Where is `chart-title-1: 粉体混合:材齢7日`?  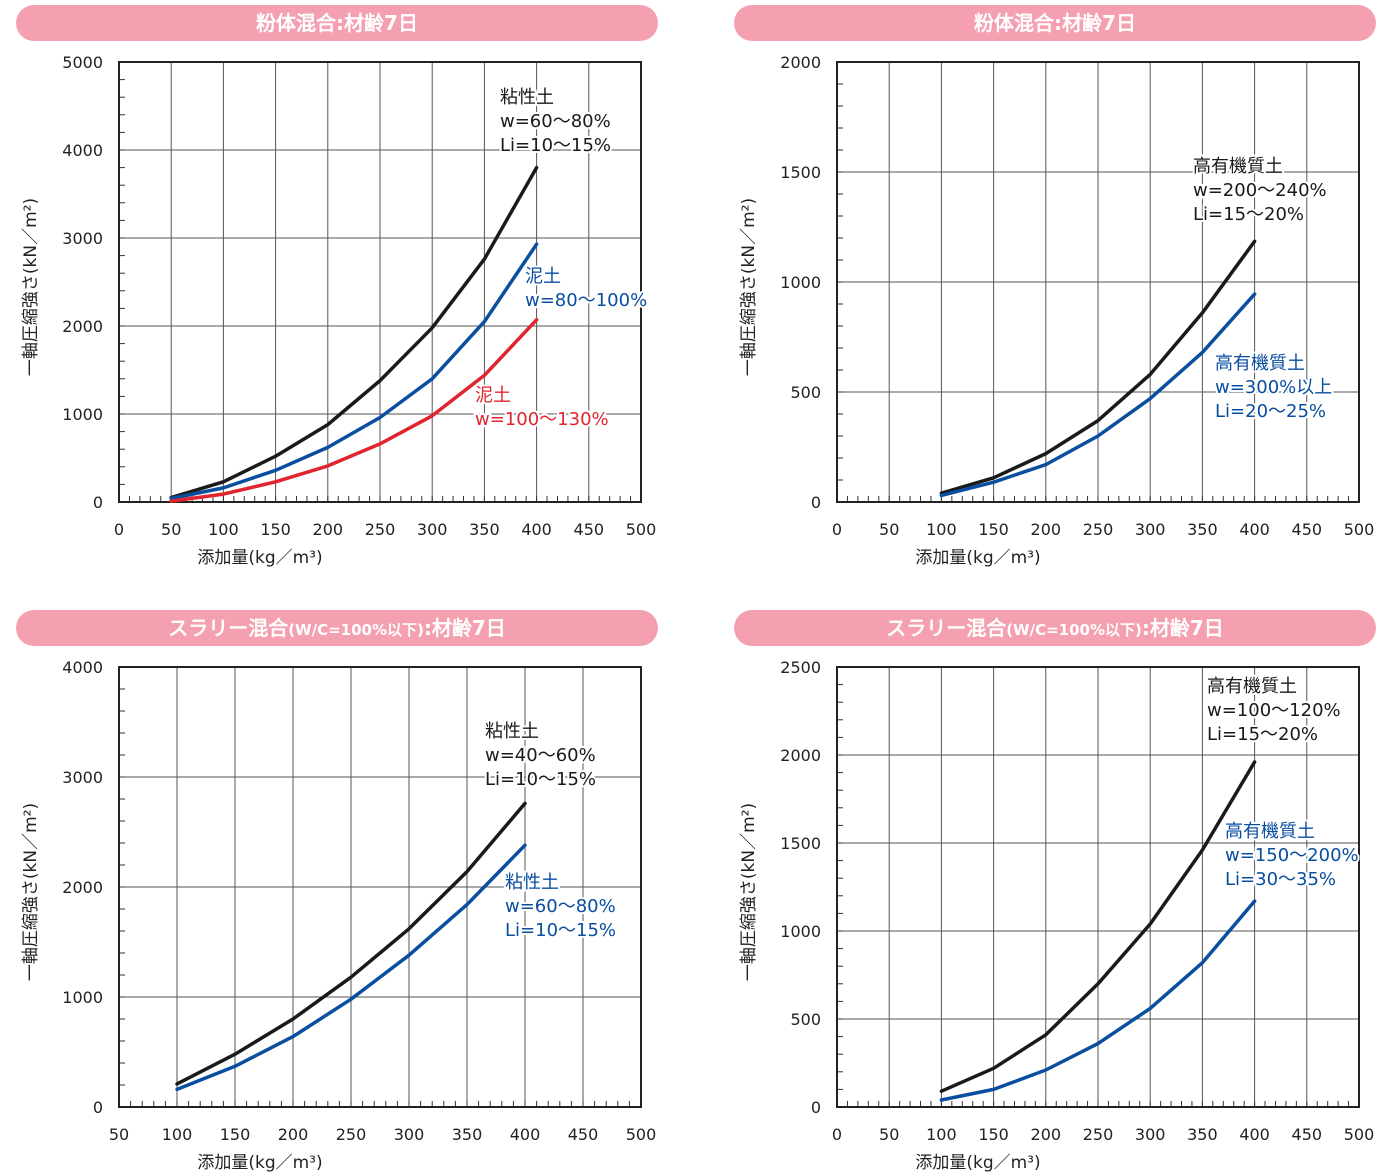 chart-title-1: 粉体混合:材齢7日 is located at coordinates (337, 23).